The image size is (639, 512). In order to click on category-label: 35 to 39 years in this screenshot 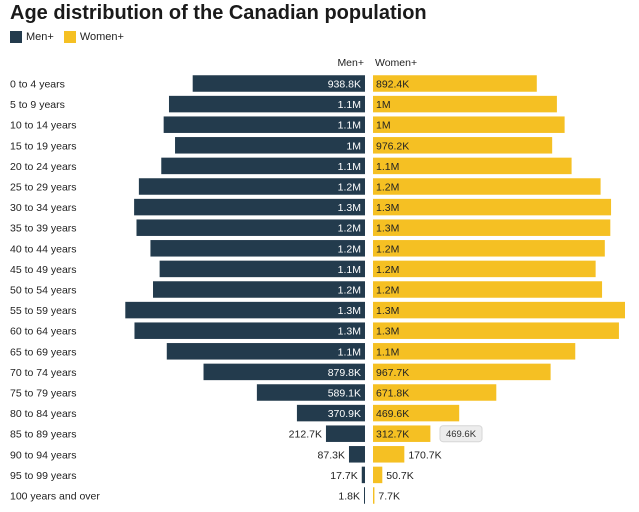, I will do `click(43, 229)`.